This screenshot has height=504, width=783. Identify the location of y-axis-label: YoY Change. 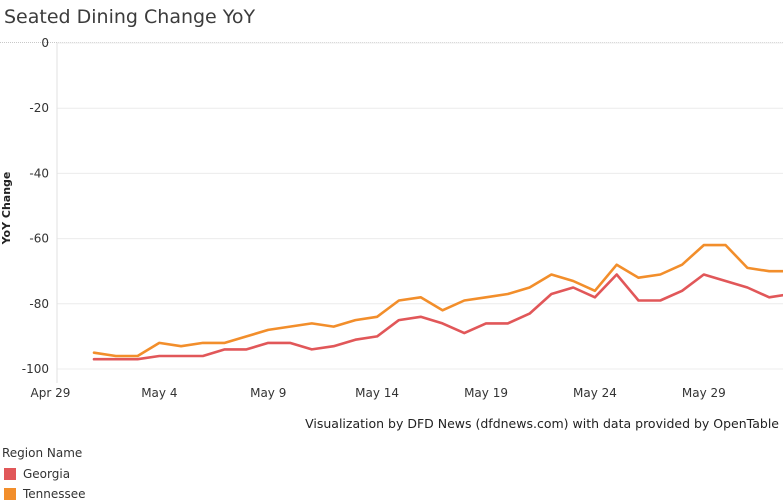
(6, 208).